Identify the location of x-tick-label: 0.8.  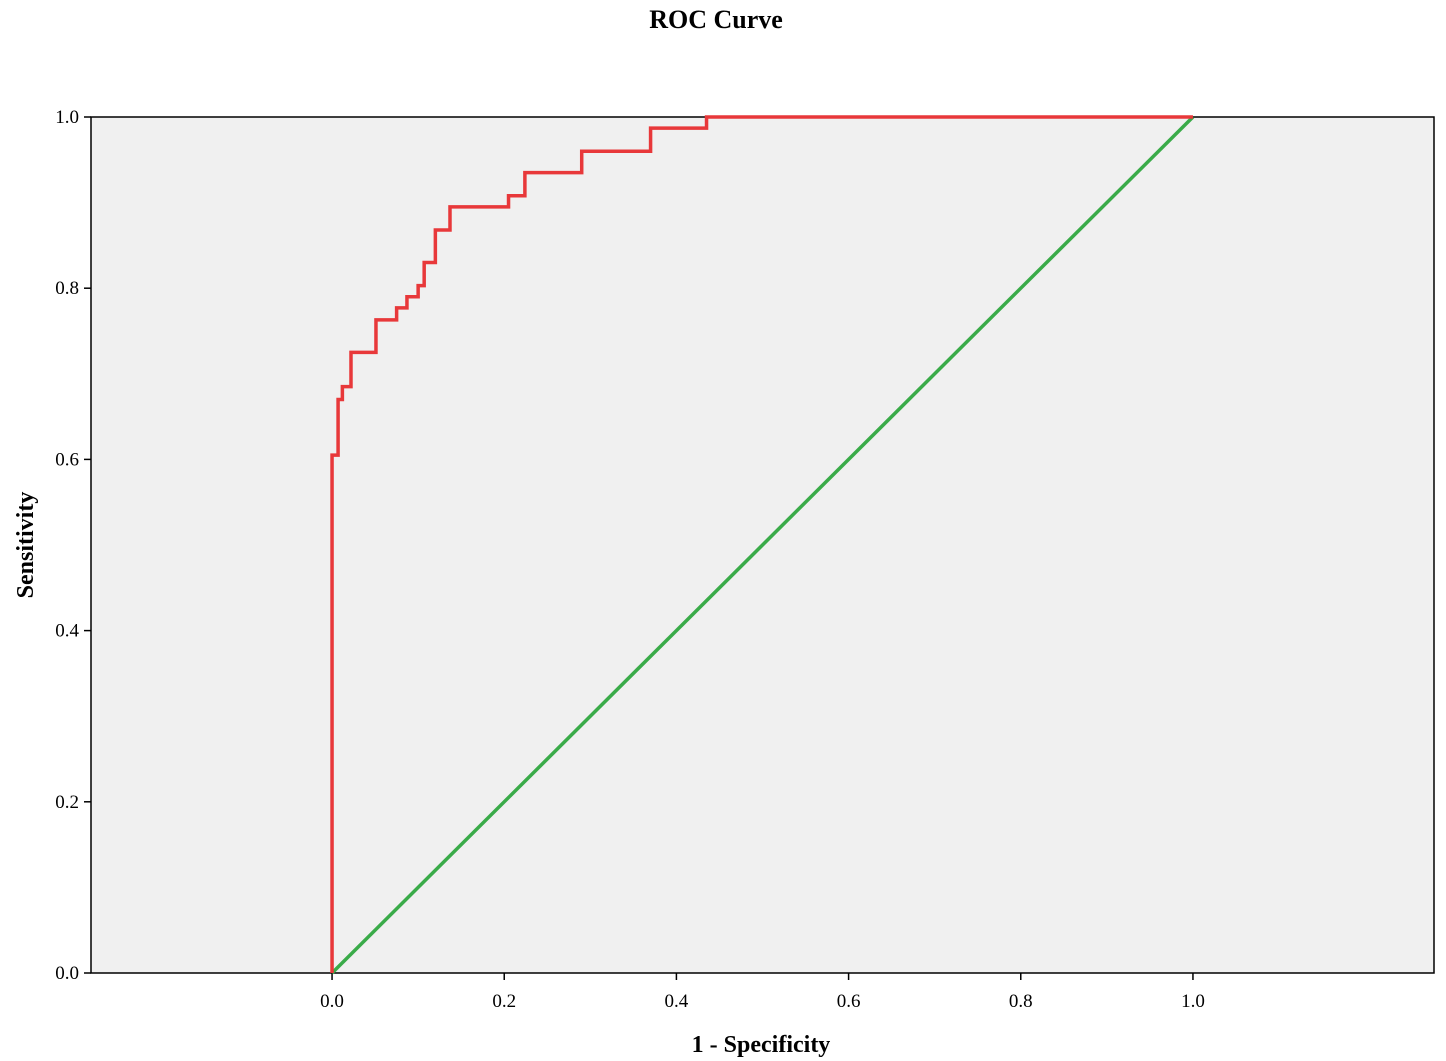
(1021, 1001).